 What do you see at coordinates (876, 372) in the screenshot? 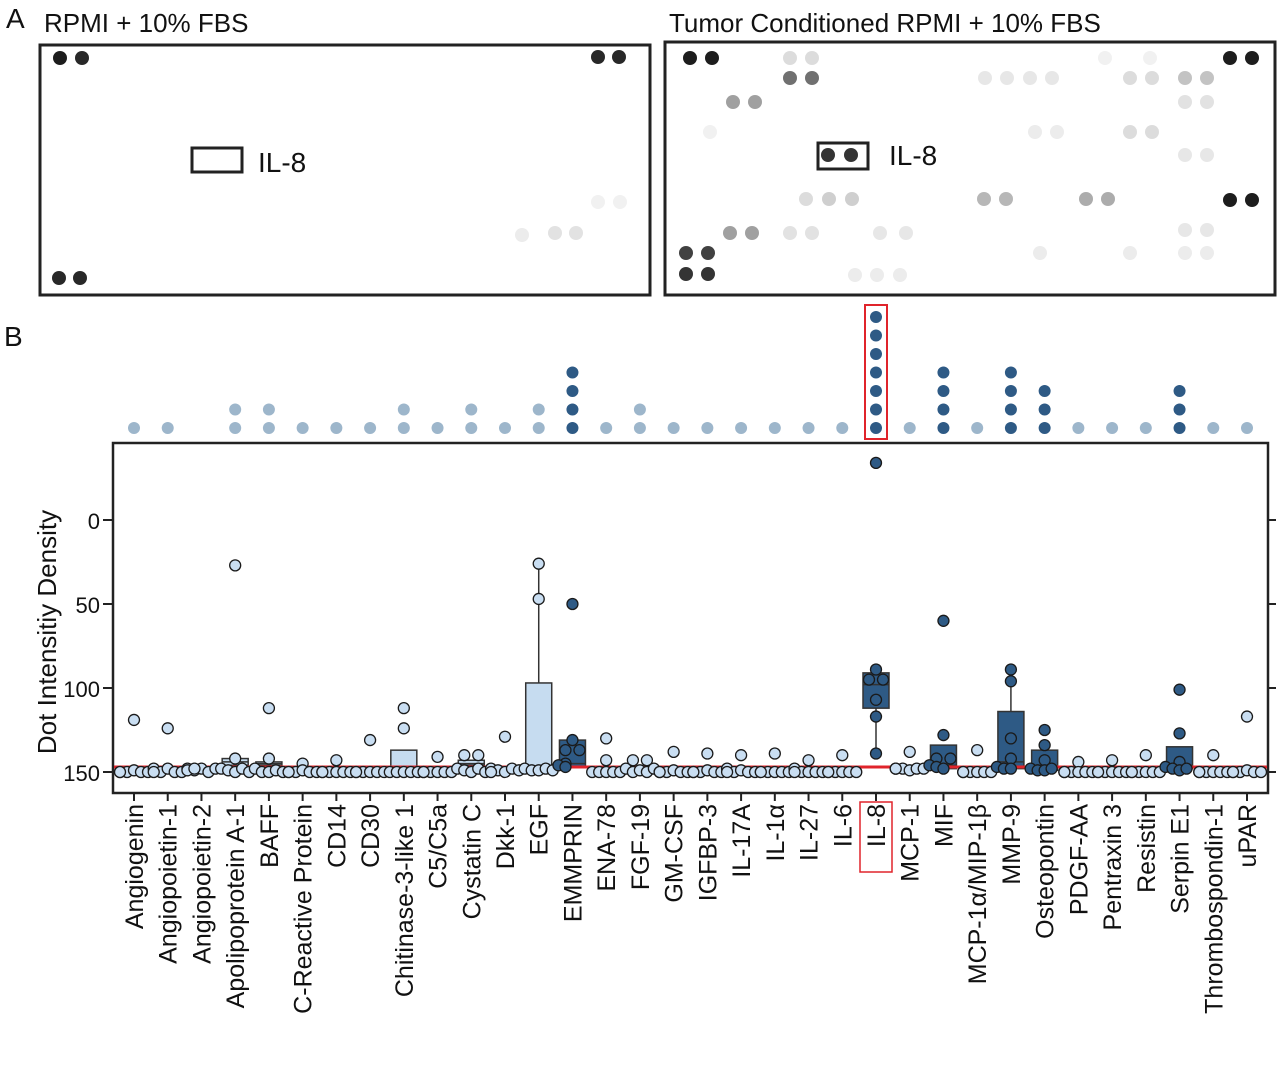
I see `highlight-top-box` at bounding box center [876, 372].